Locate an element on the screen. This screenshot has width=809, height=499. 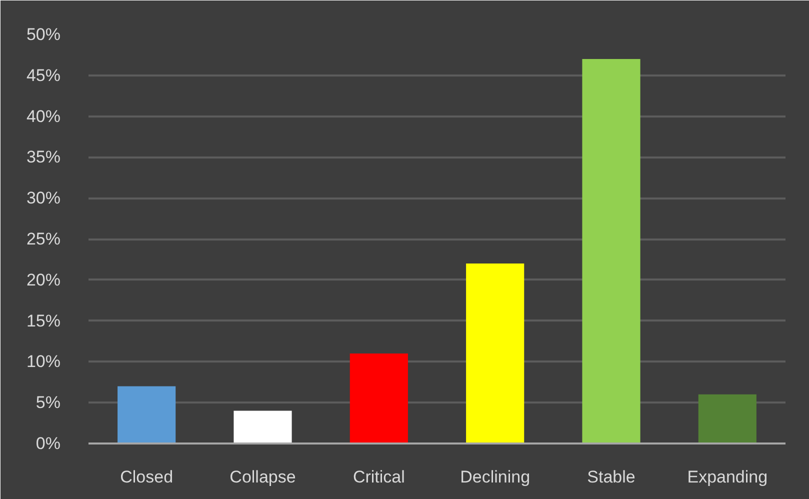
y-tick-label: 25% is located at coordinates (43, 239).